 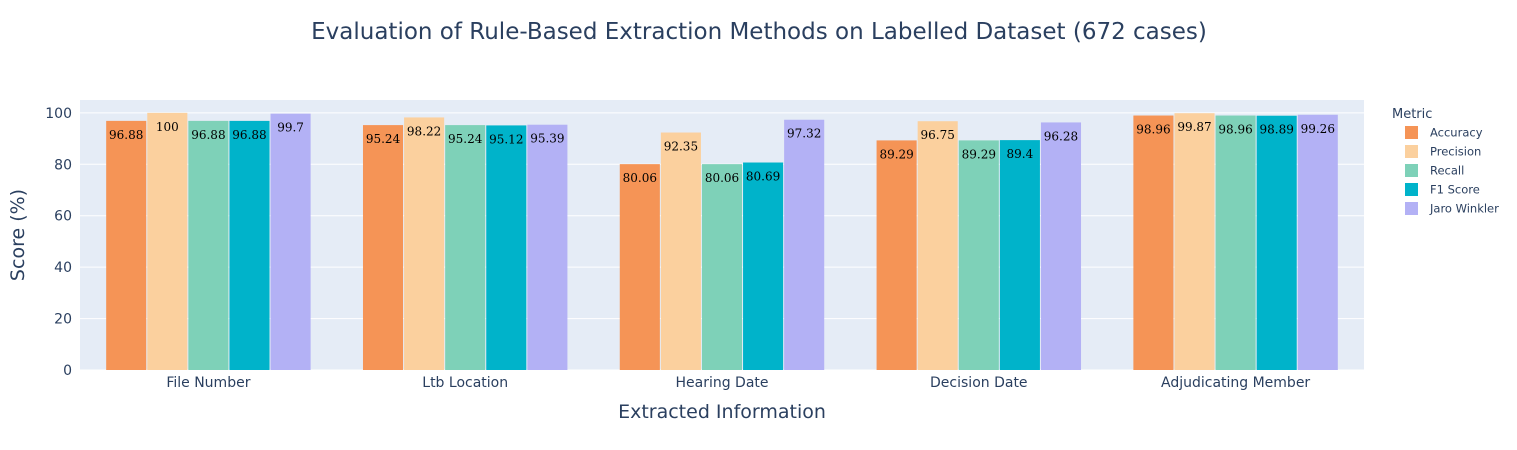 I want to click on legend-label: Precision, so click(x=1455, y=152).